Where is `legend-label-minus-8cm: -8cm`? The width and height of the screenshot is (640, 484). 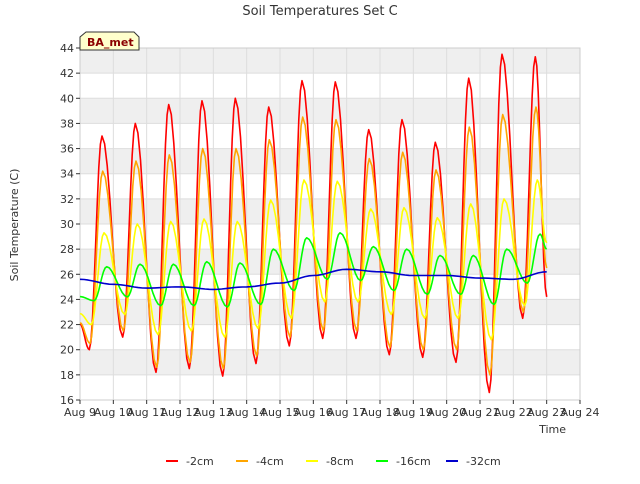
legend-label-minus-8cm: -8cm is located at coordinates (340, 461).